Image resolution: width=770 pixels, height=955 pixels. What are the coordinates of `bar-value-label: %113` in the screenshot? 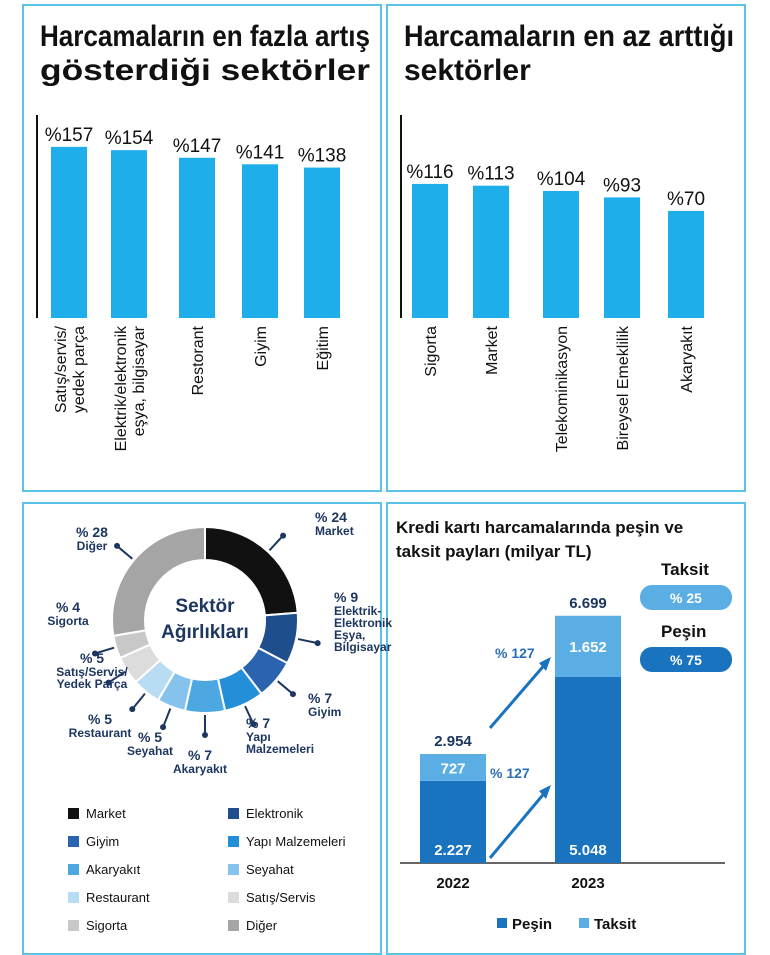 It's located at (490, 174).